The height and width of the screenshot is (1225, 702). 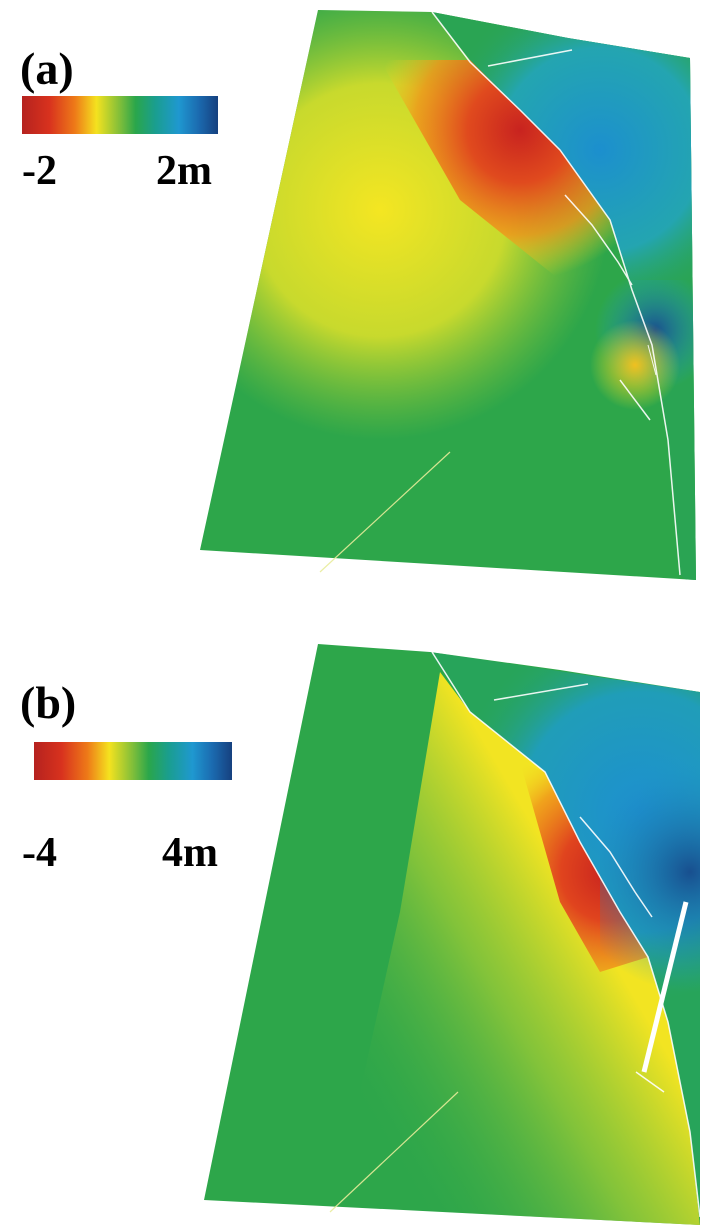 What do you see at coordinates (650, 1082) in the screenshot?
I see `fault-trace-splay-b` at bounding box center [650, 1082].